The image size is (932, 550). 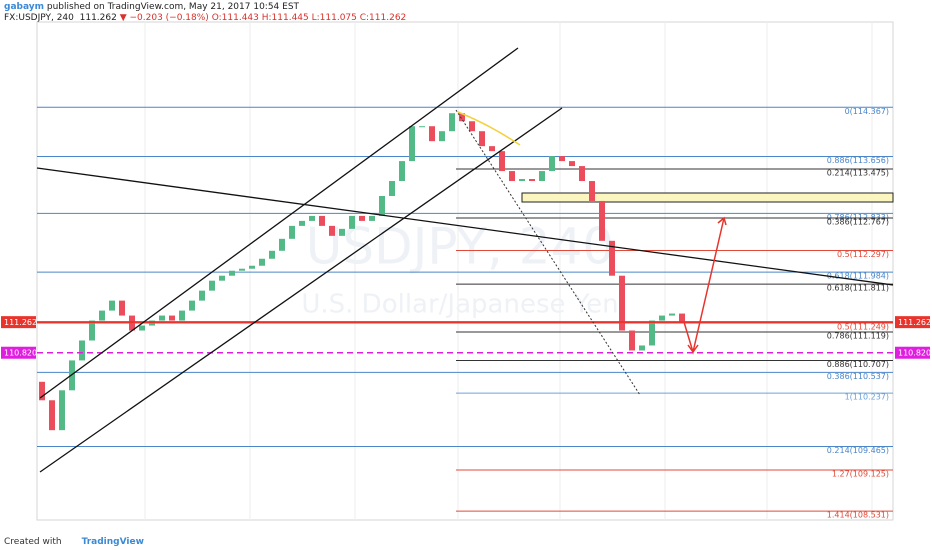 What do you see at coordinates (112, 542) in the screenshot?
I see `brand: TradingView` at bounding box center [112, 542].